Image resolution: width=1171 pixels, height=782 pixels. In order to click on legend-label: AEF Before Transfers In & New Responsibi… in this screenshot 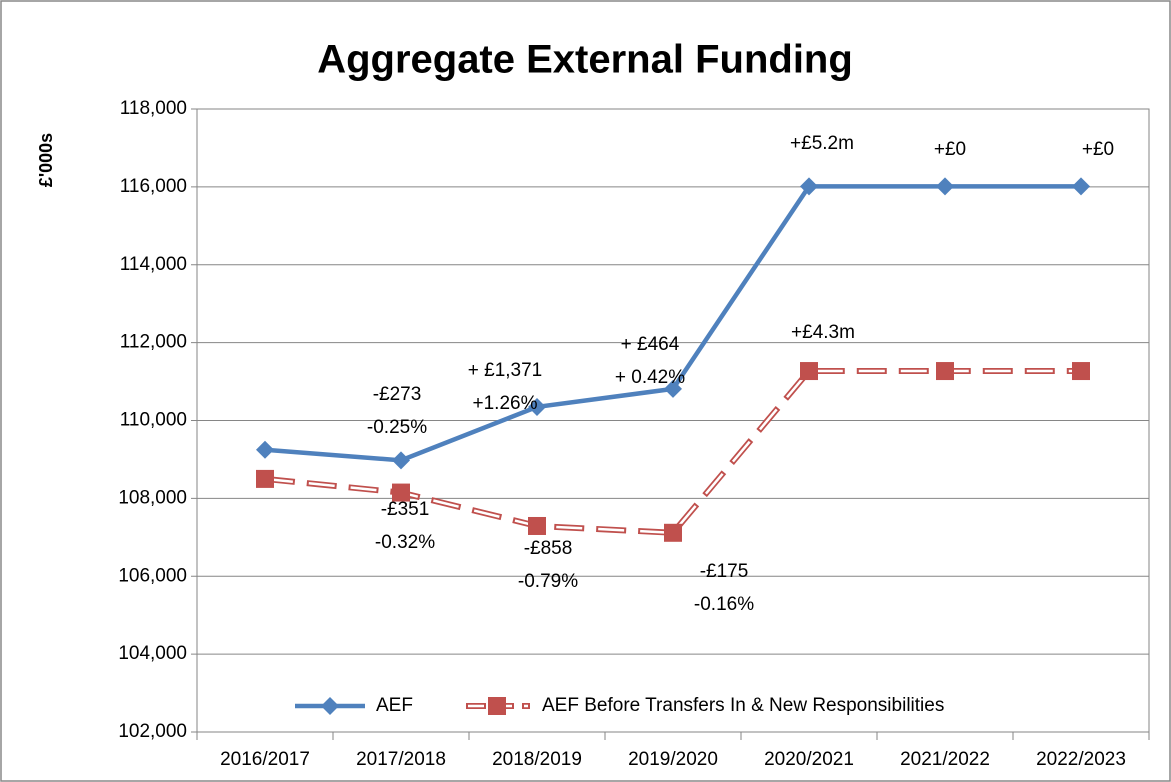, I will do `click(743, 705)`.